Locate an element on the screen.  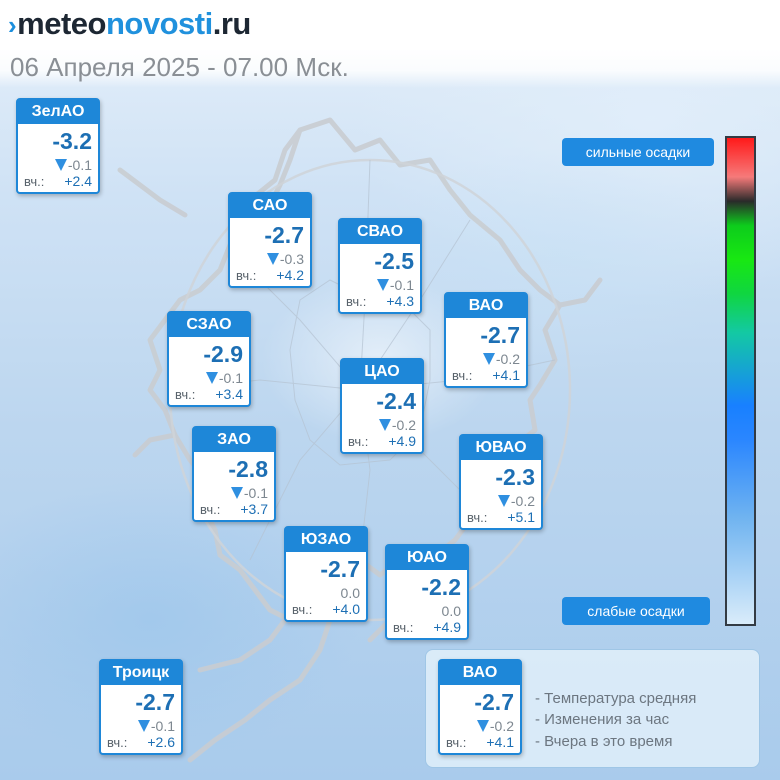
district-card-vao: ВАО -2.7 -0.2 вч.: +4.1 is located at coordinates (486, 340).